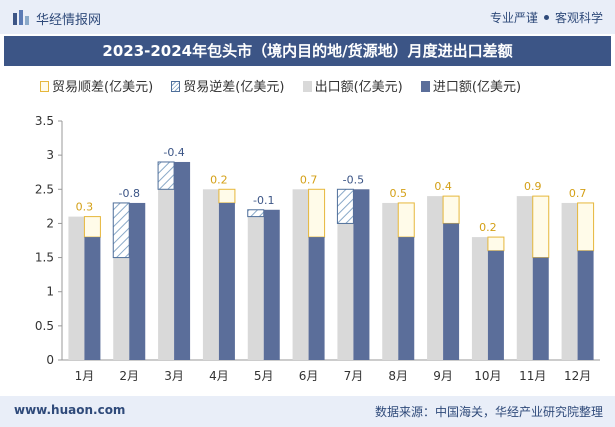  What do you see at coordinates (309, 376) in the screenshot?
I see `x-tick-label: 6月` at bounding box center [309, 376].